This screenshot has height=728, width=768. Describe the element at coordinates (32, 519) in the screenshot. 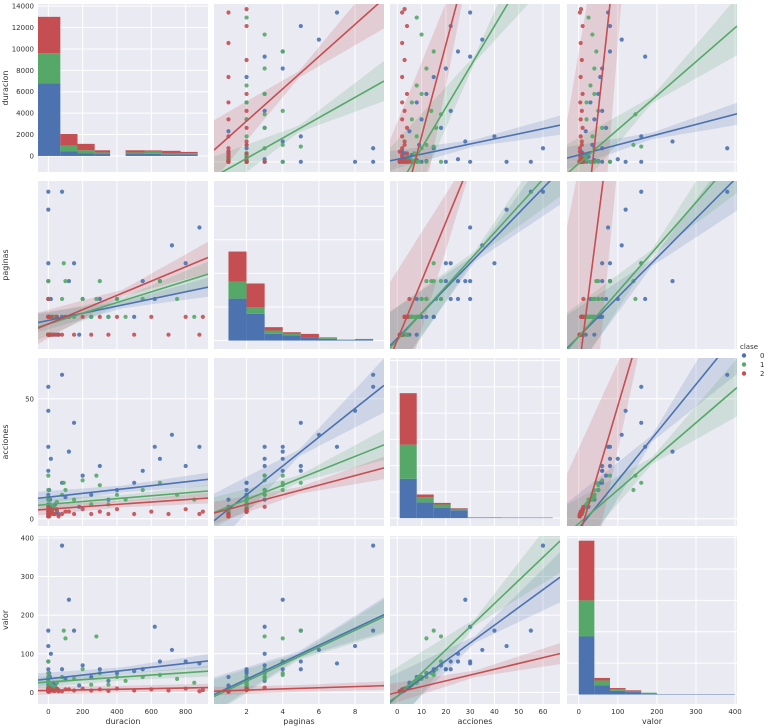

I see `ytick-label: 0` at that location.